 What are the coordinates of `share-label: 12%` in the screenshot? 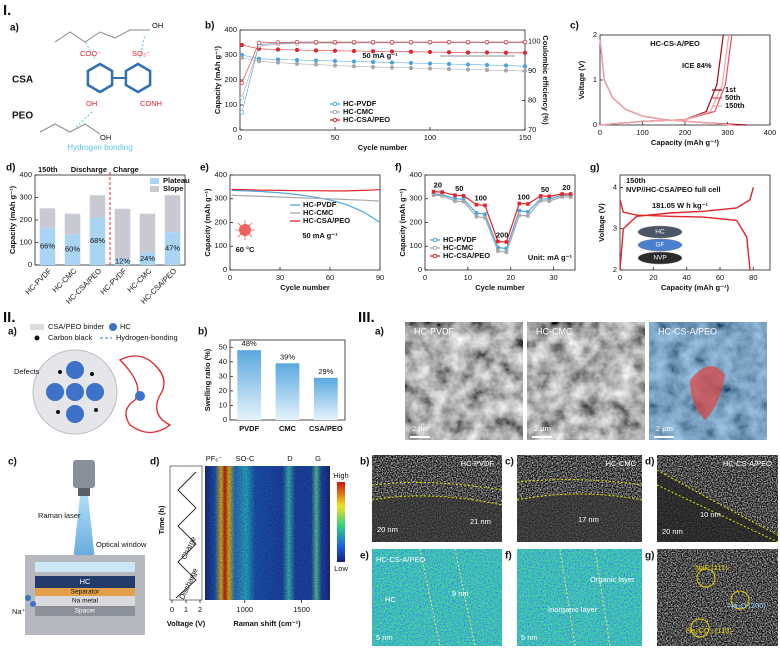 It's located at (122, 261).